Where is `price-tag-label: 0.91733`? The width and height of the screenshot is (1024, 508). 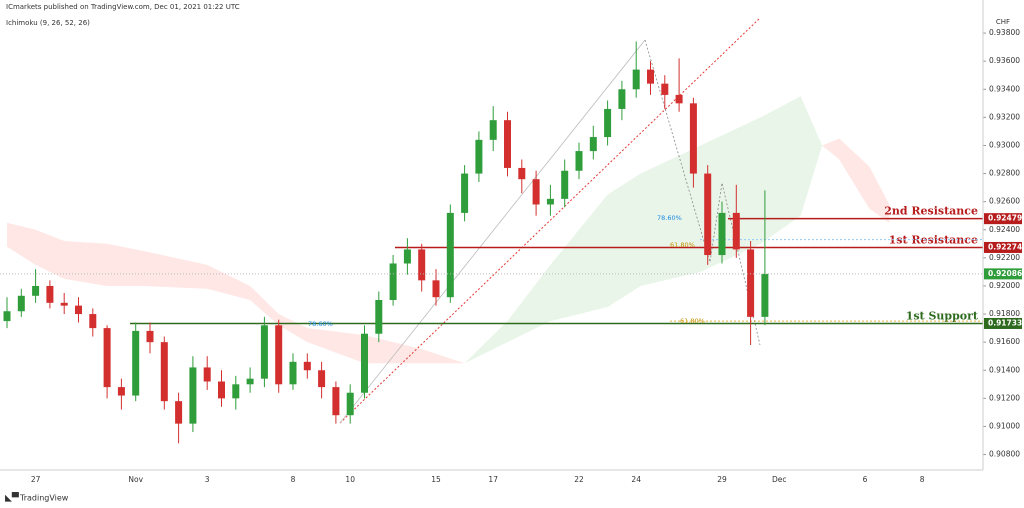
price-tag-label: 0.91733 is located at coordinates (1005, 322).